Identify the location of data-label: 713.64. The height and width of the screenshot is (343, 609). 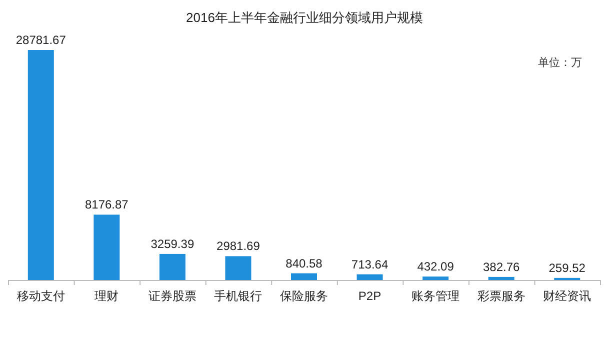
(369, 264).